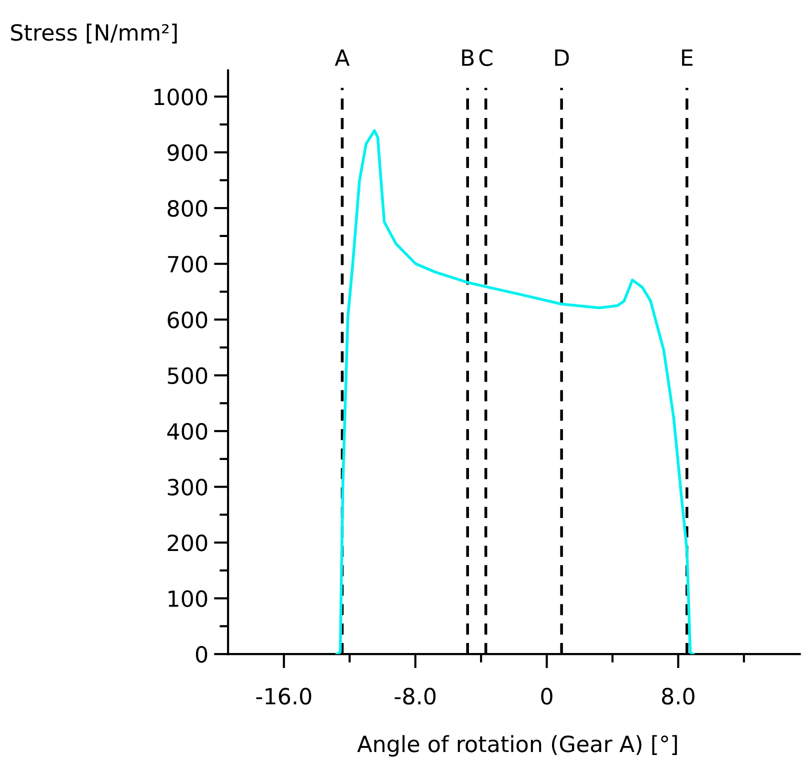 The image size is (803, 765). Describe the element at coordinates (94, 34) in the screenshot. I see `y-axis-title: Stress [N/mm²]` at that location.